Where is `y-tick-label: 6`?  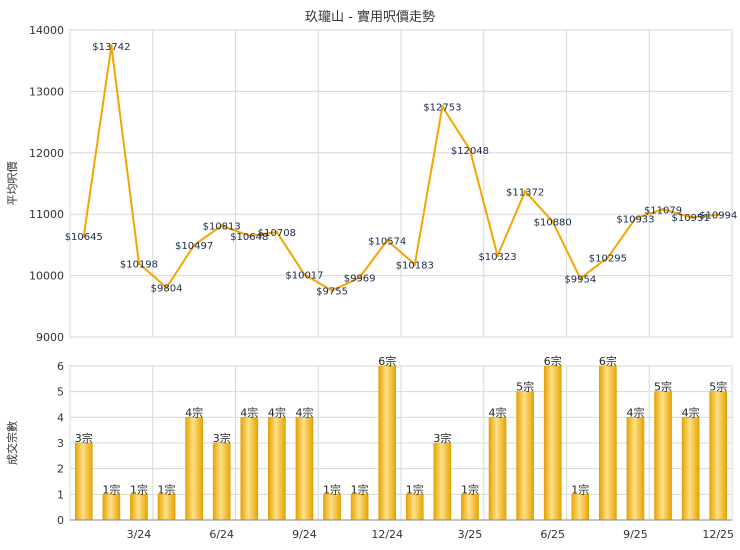
y-tick-label: 6 is located at coordinates (60, 366).